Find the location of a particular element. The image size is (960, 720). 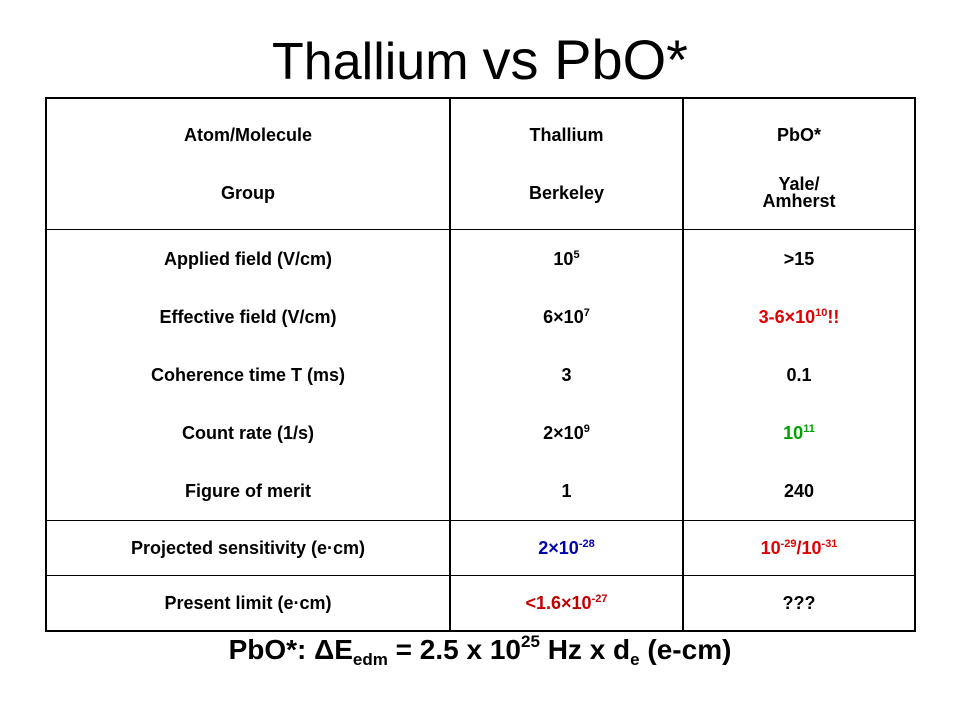

pbo-limit: ??? is located at coordinates (799, 603).